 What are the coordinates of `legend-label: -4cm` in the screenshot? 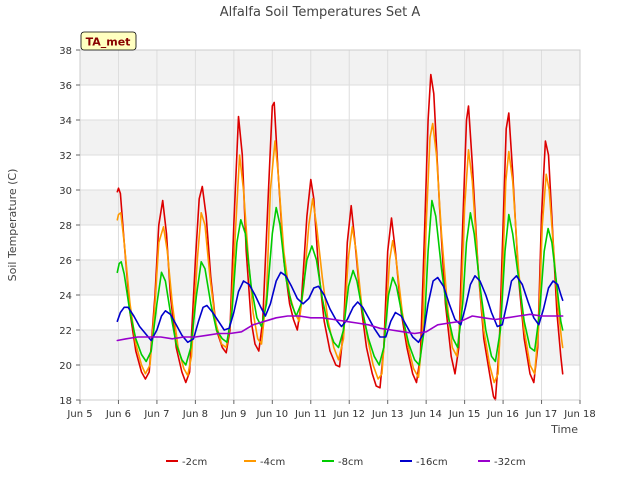 It's located at (272, 462).